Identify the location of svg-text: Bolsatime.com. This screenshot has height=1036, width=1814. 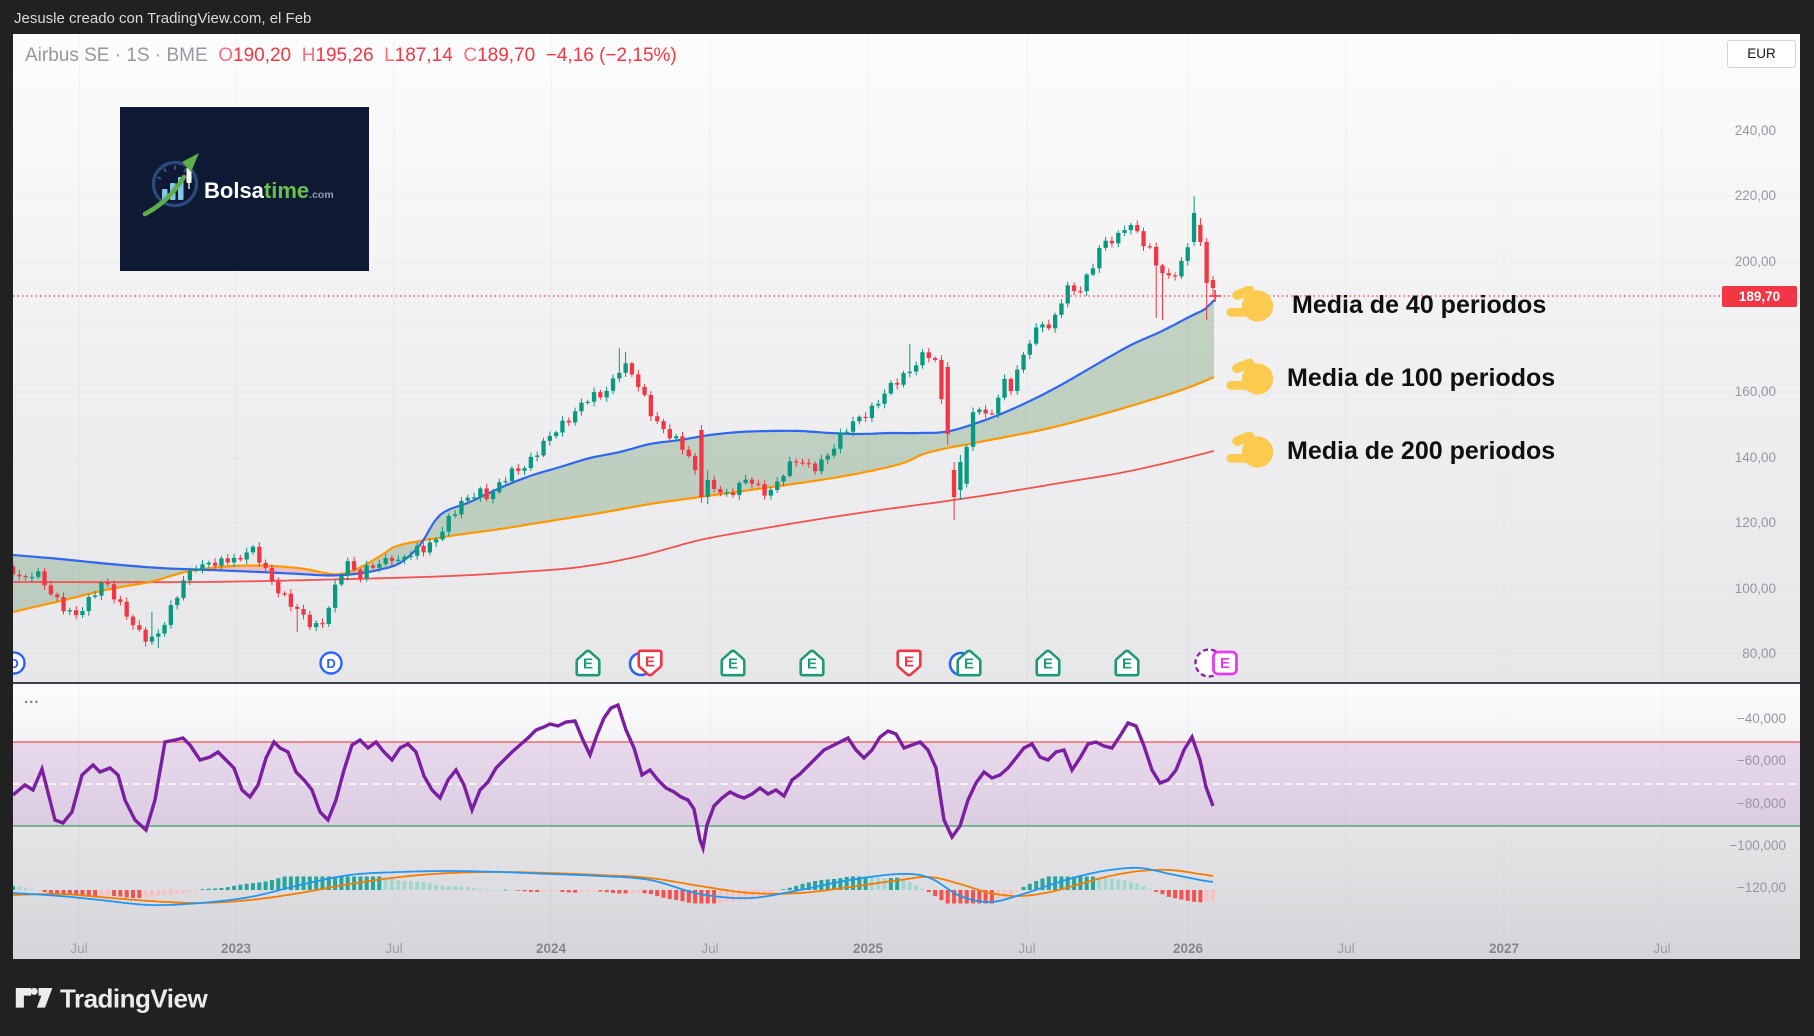
(269, 190).